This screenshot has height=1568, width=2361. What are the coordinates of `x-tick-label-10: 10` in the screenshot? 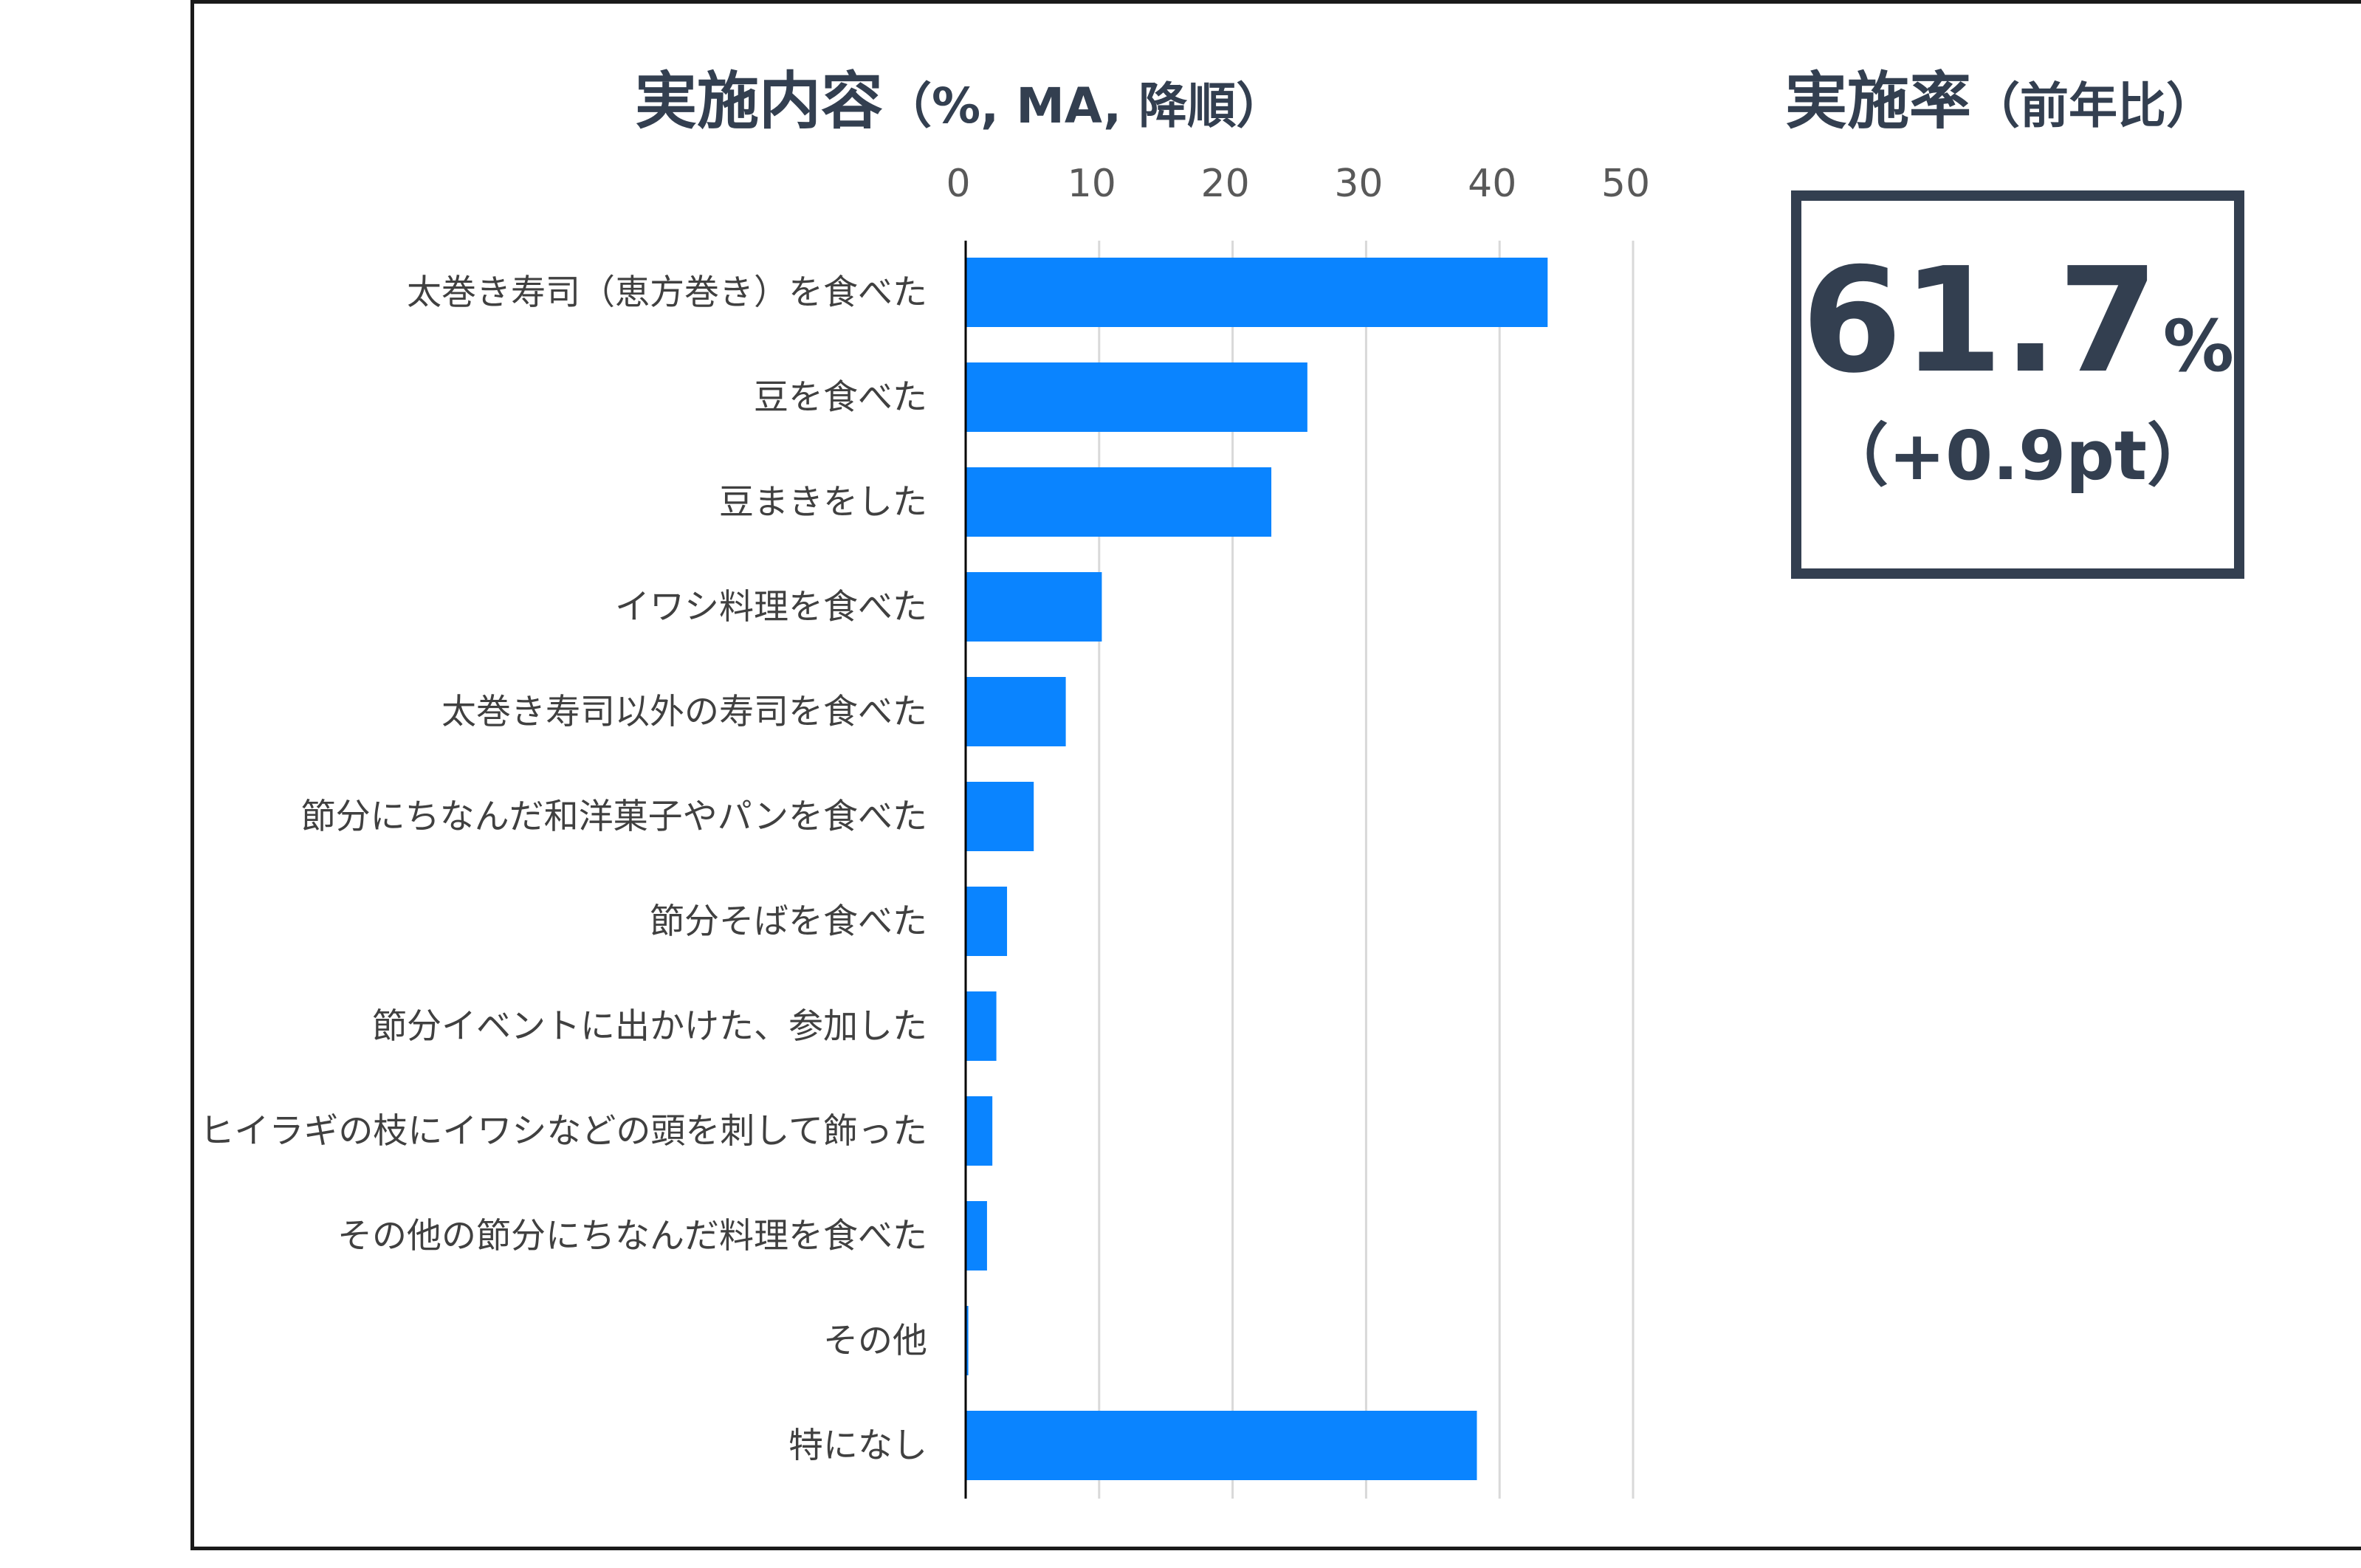 It's located at (1092, 184).